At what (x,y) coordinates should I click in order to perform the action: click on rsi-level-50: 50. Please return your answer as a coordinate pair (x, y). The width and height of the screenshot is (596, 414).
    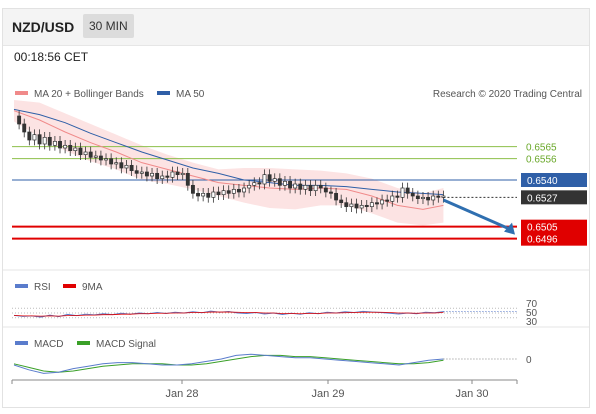
    Looking at the image, I should click on (532, 313).